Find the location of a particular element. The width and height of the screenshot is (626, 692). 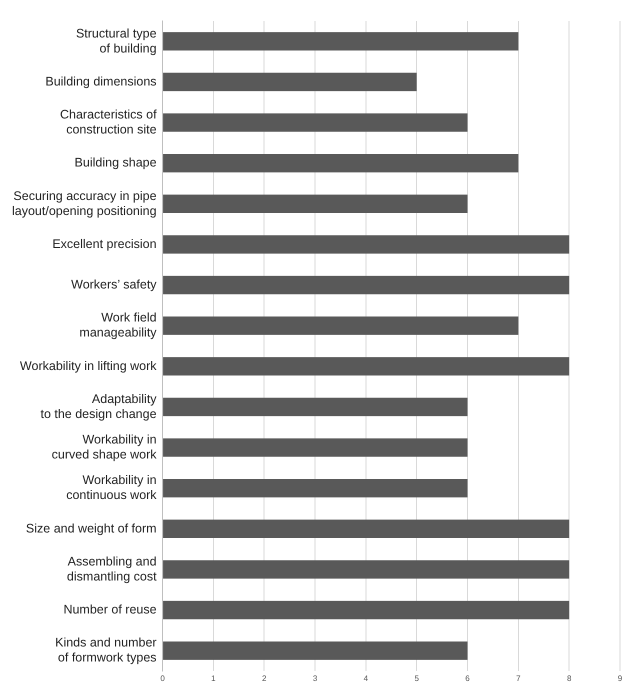

y-tick-label: Workability in curved shape work is located at coordinates (105, 447).